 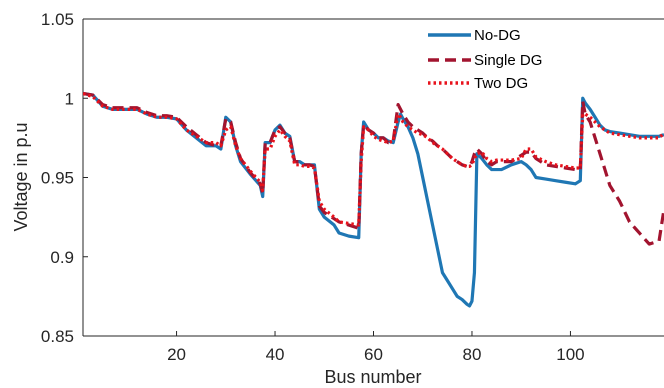 What do you see at coordinates (57, 336) in the screenshot?
I see `y-tick-label: 0.85` at bounding box center [57, 336].